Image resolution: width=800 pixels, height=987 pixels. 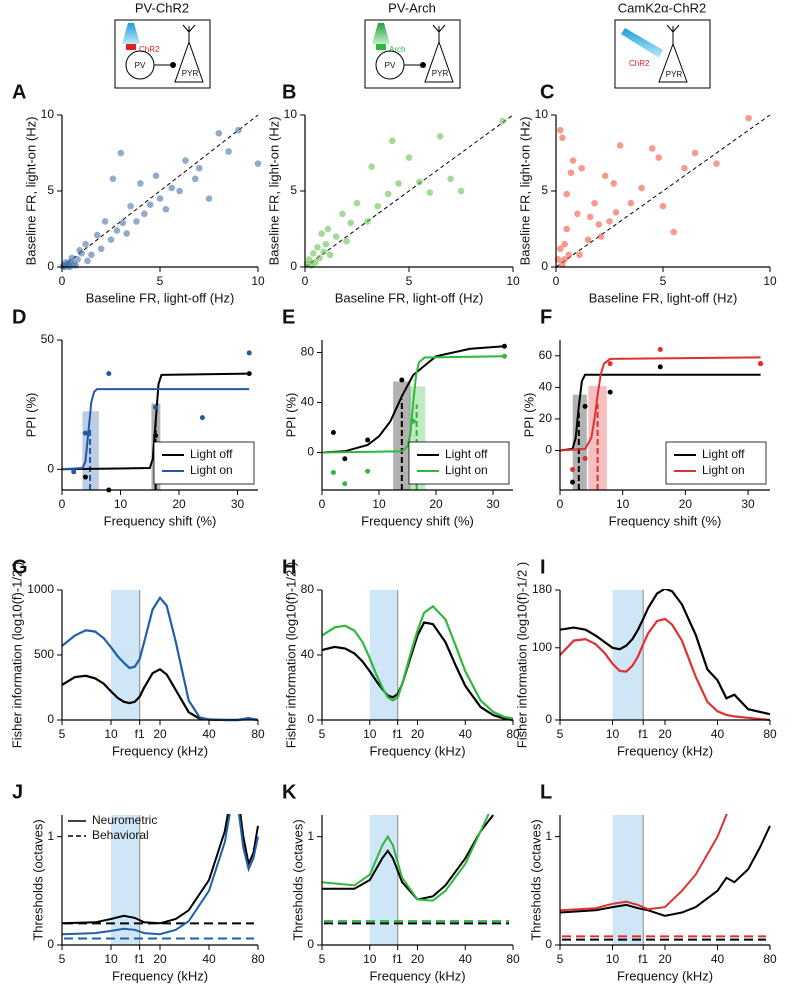 I want to click on identity-line, so click(x=409, y=191).